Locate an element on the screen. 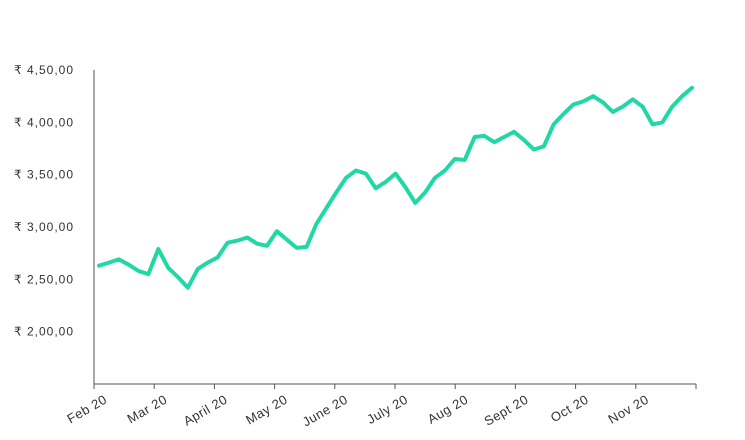 The image size is (745, 440). x-tick-label: Aug 20 is located at coordinates (448, 409).